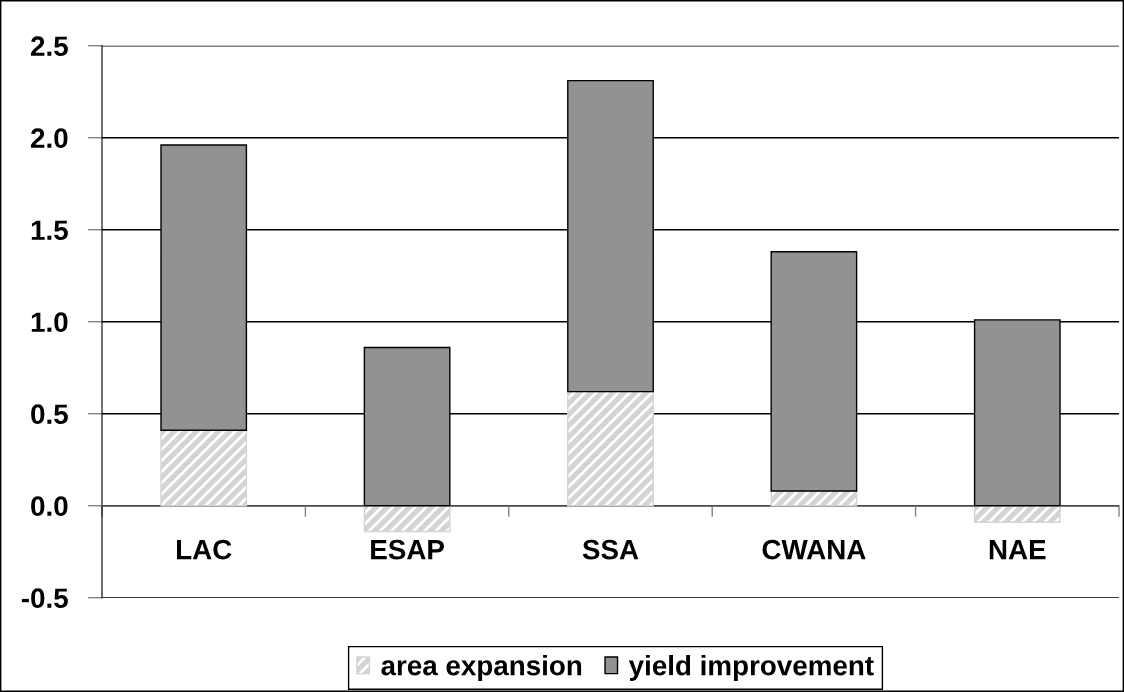 The width and height of the screenshot is (1124, 692). Describe the element at coordinates (49, 46) in the screenshot. I see `y-tick-label: 2.5` at that location.